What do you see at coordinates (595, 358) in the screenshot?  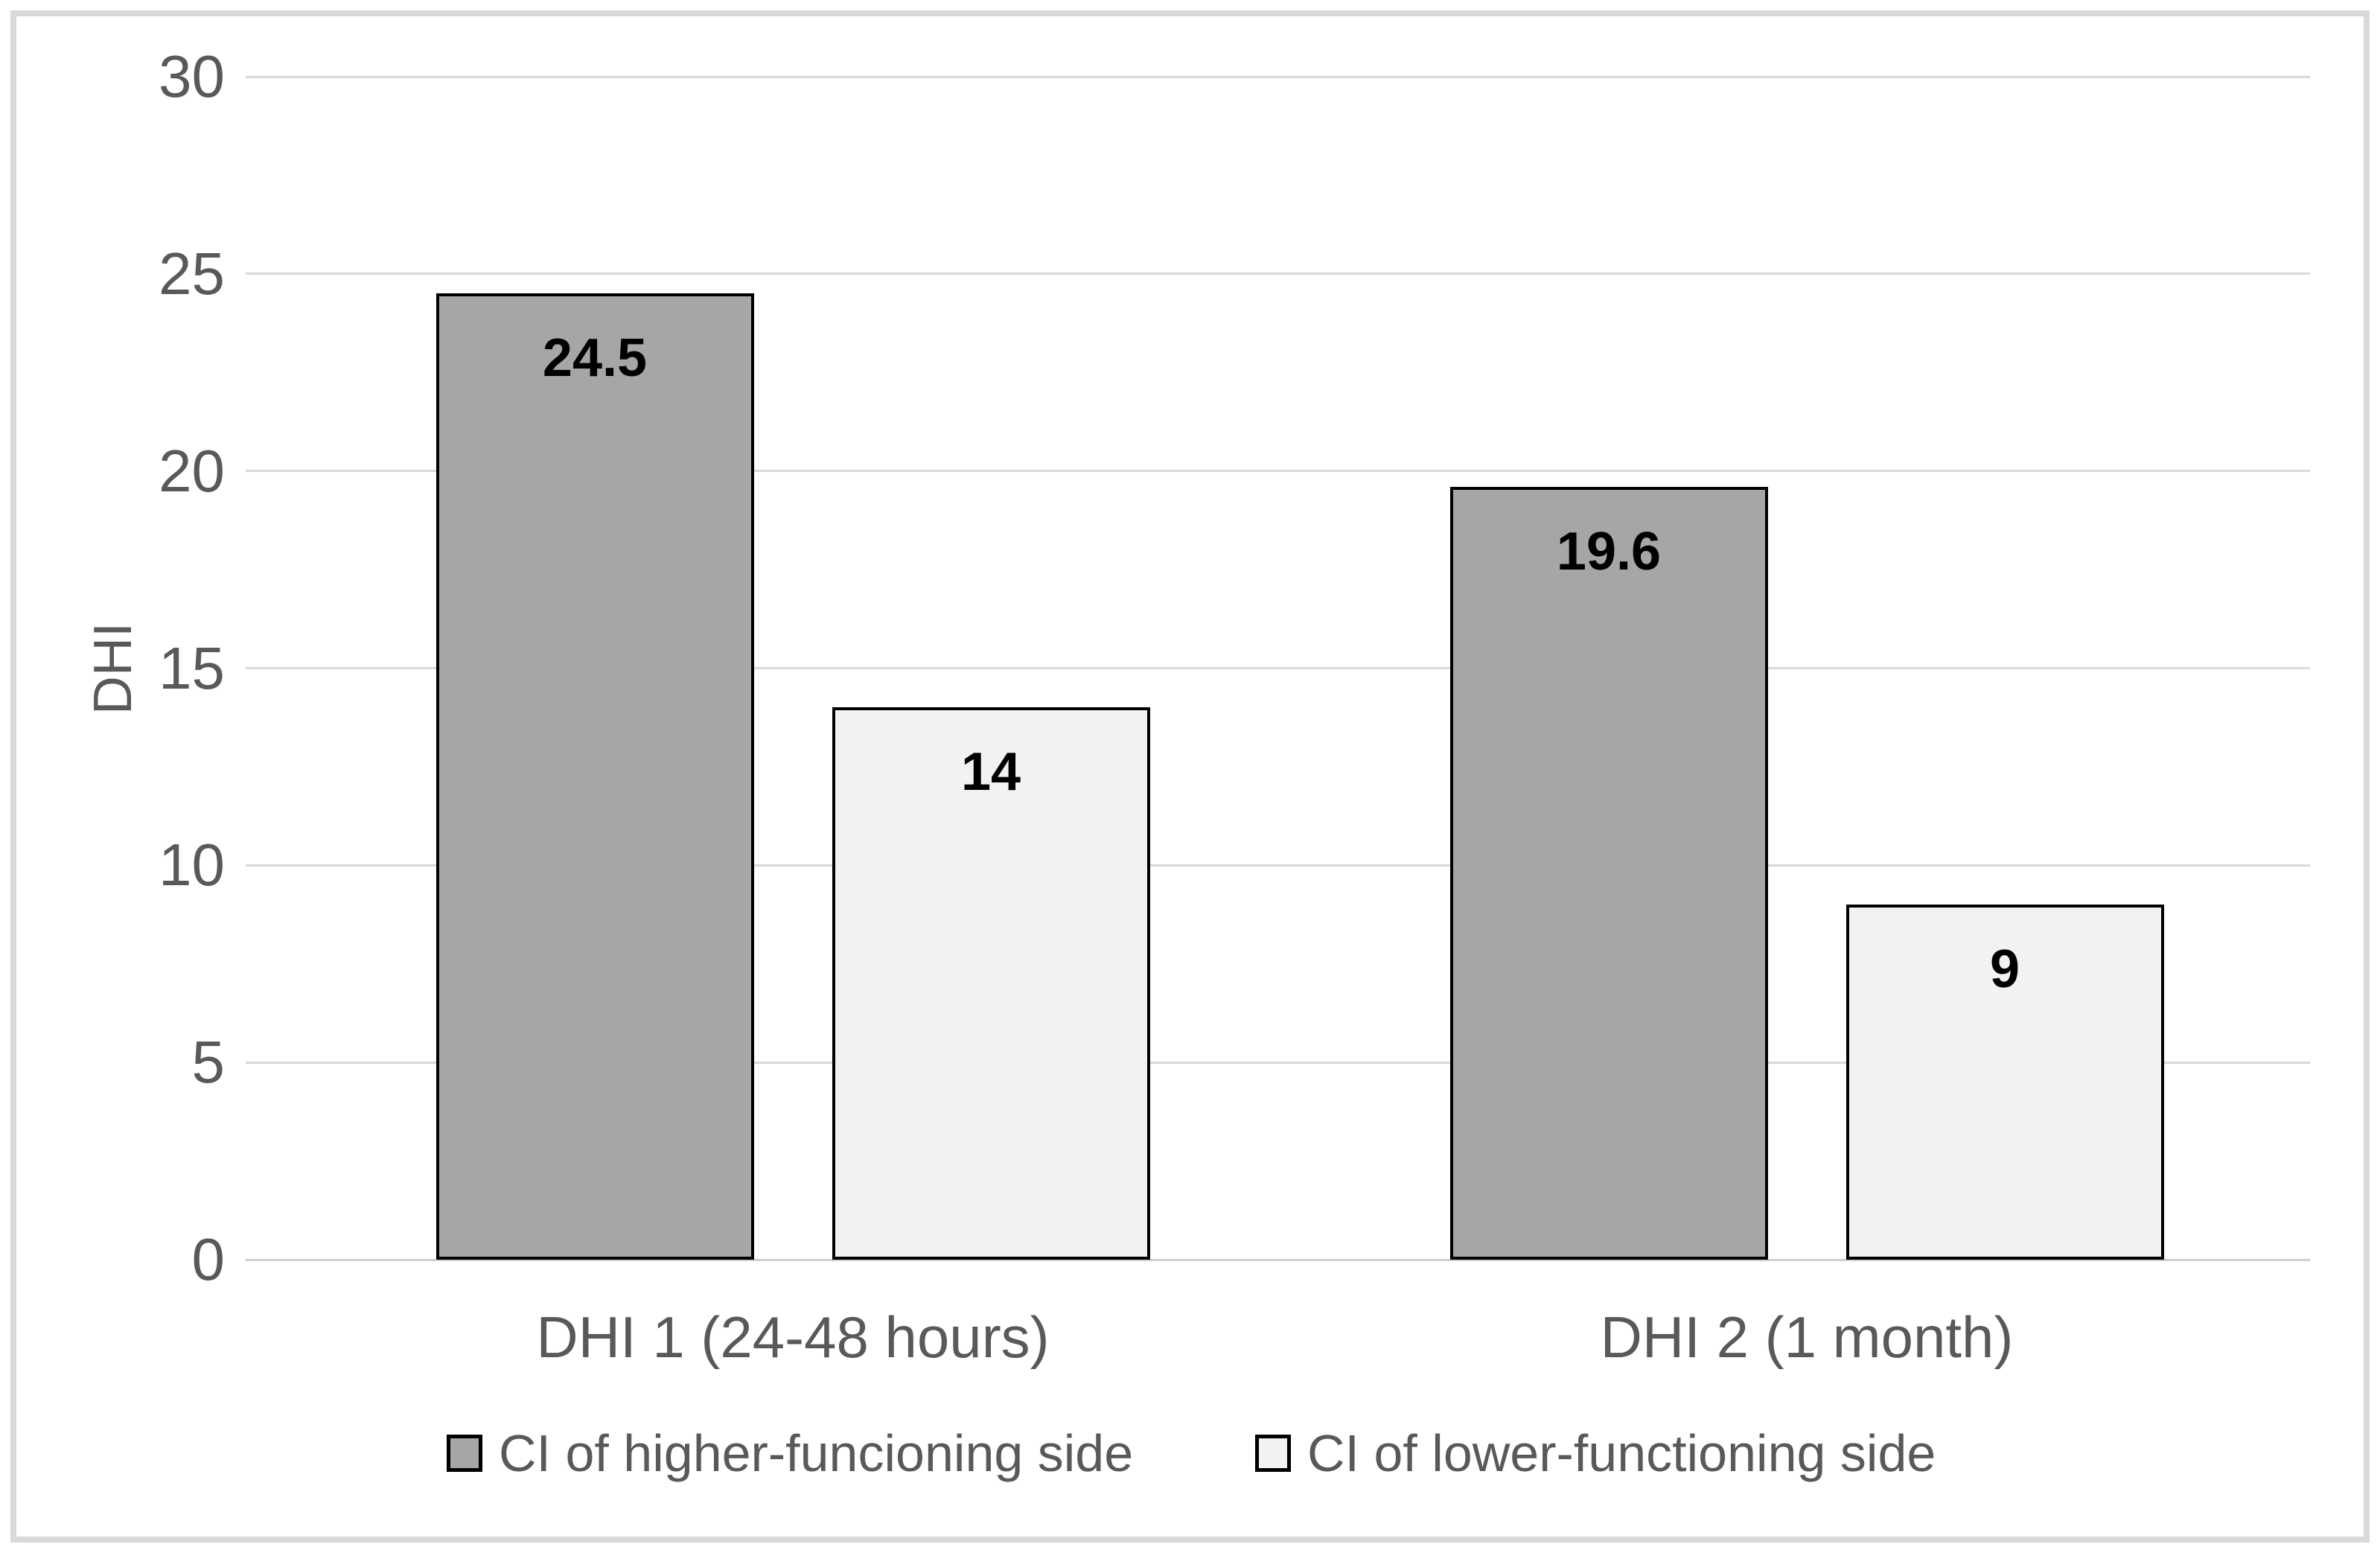 I see `bar-value-label: 24.5` at bounding box center [595, 358].